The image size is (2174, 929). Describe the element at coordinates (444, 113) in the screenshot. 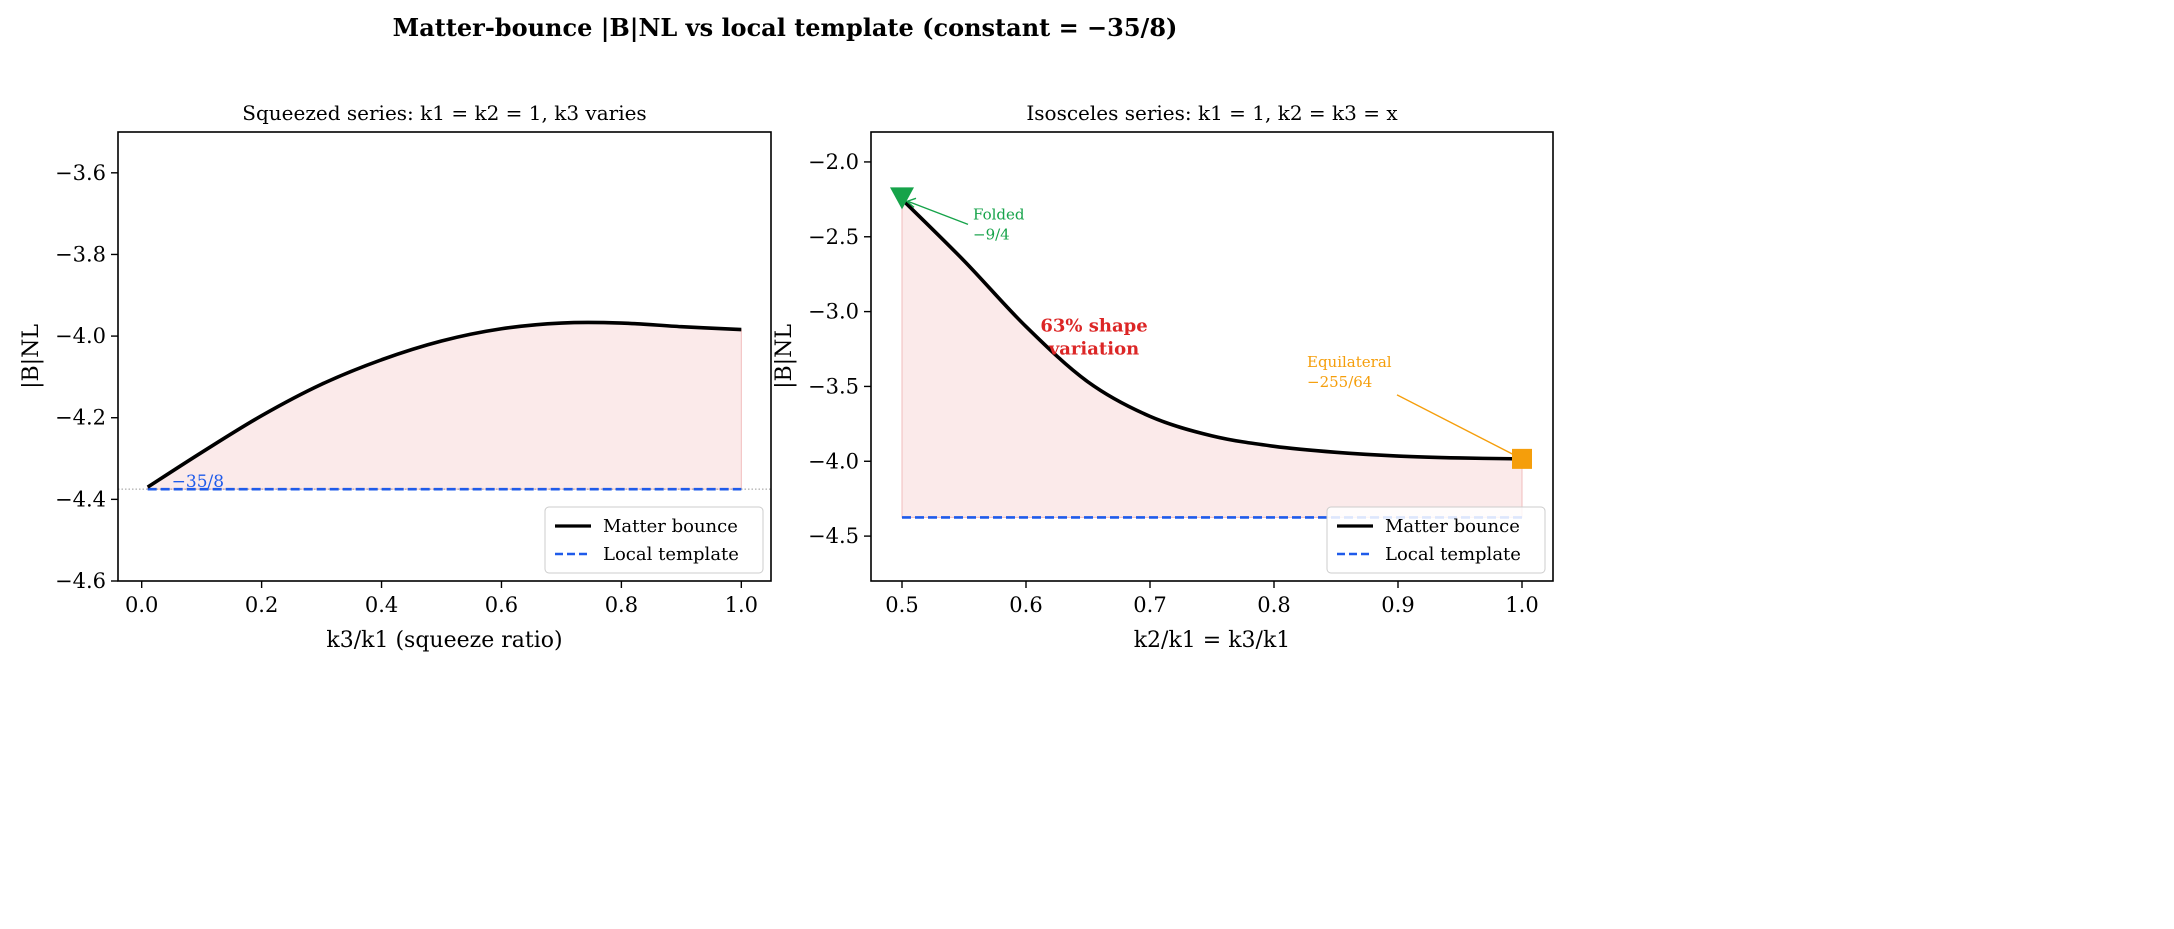

I see `chart-title: Squeezed series: k1 = k2 = 1, k3 varies` at that location.